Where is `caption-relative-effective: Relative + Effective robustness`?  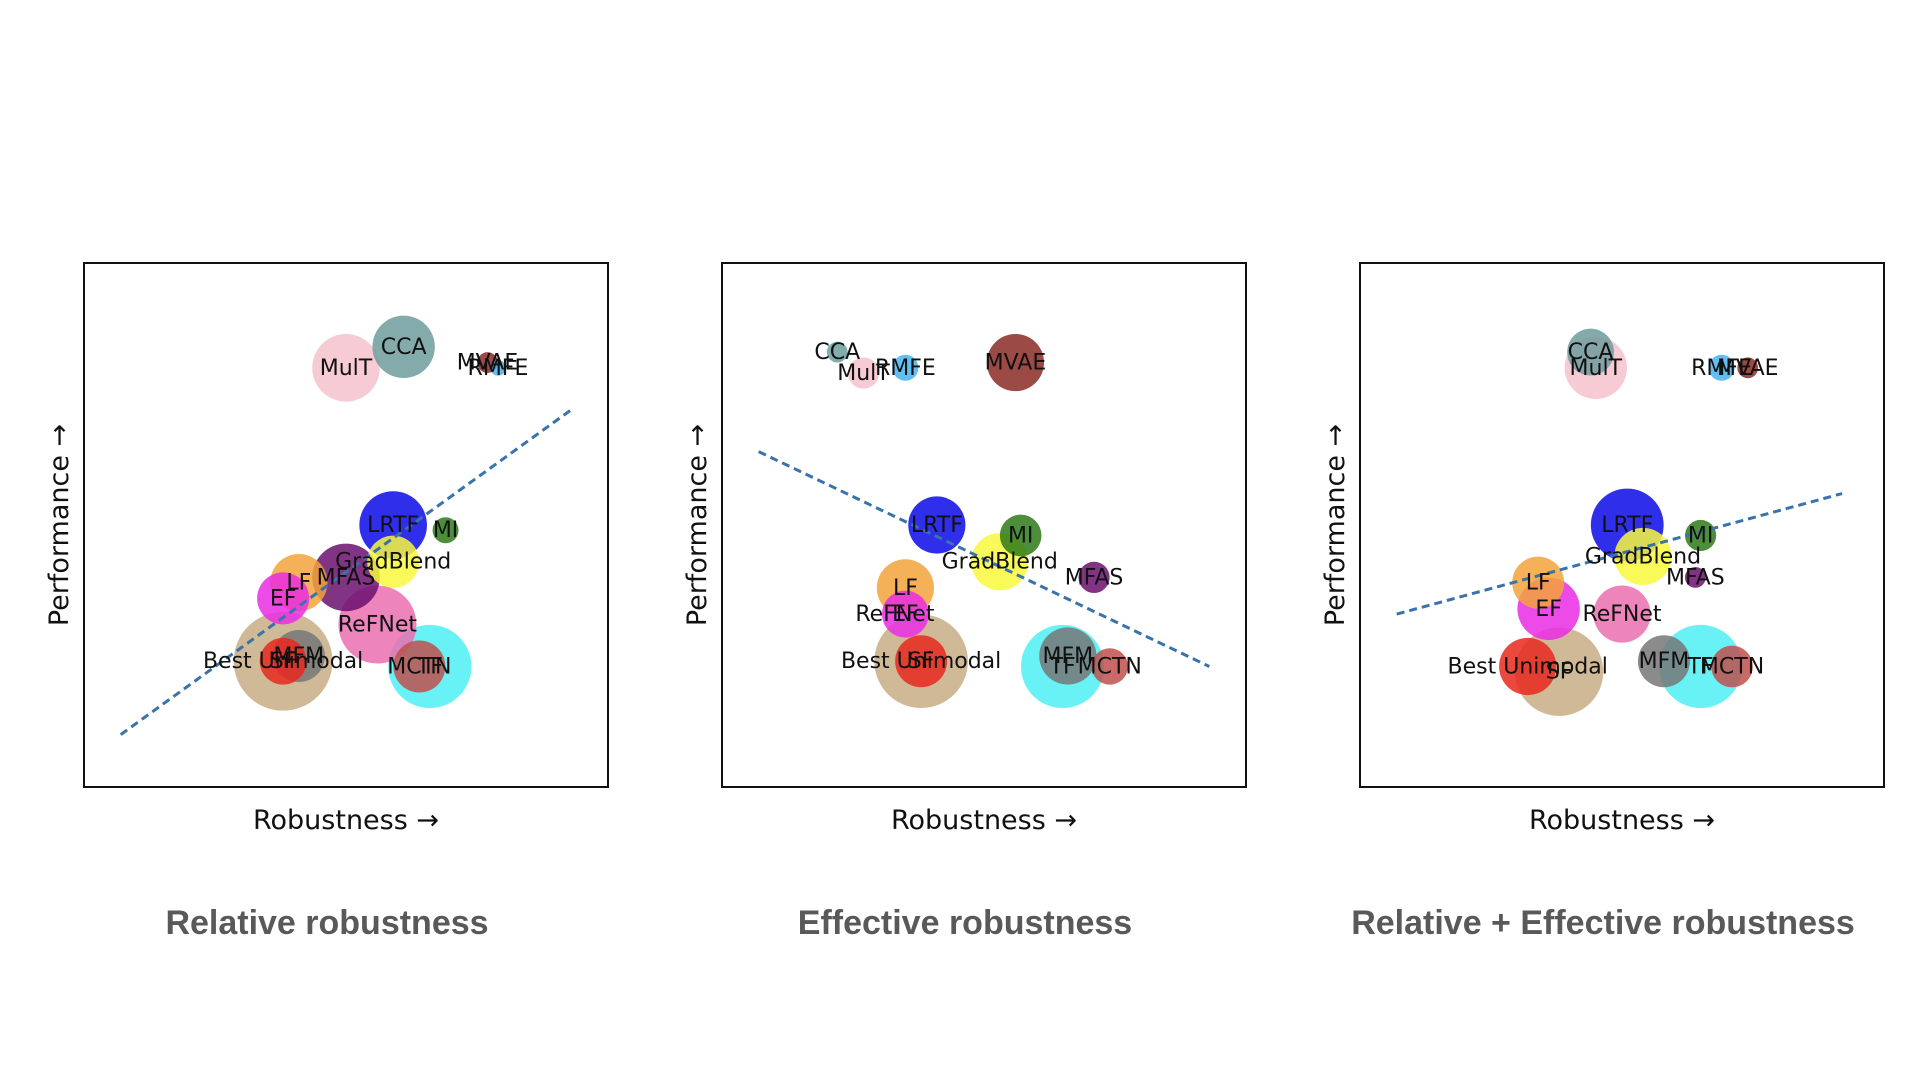
caption-relative-effective: Relative + Effective robustness is located at coordinates (1603, 923).